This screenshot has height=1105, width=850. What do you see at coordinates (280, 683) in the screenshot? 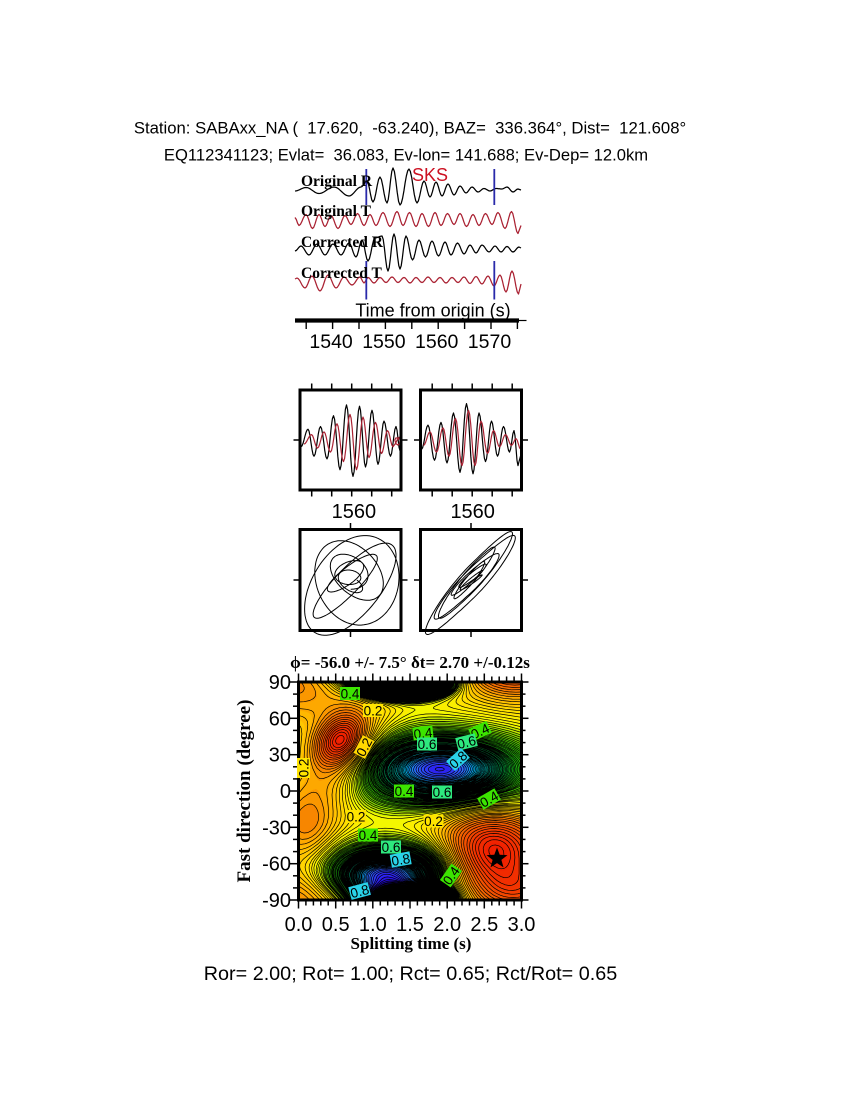
I see `svg-text: 90` at bounding box center [280, 683].